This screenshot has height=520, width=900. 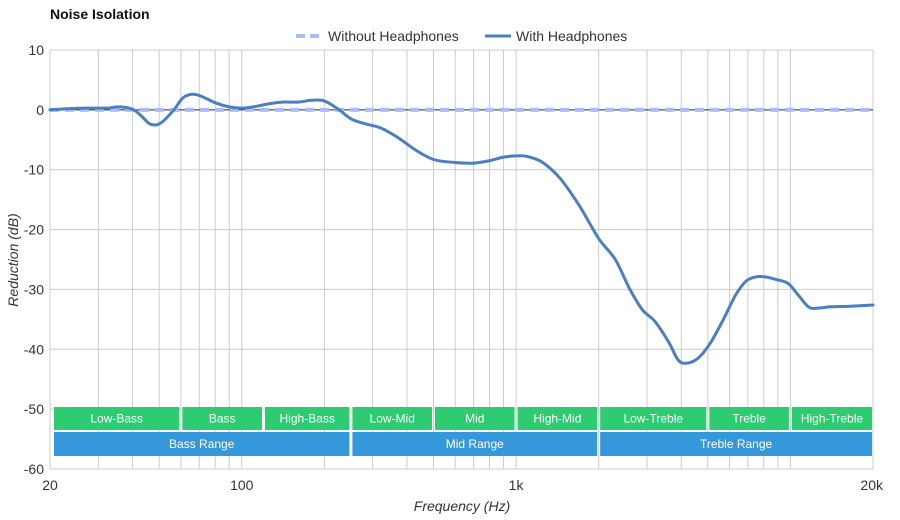 What do you see at coordinates (40, 110) in the screenshot?
I see `y-tick-label: 0` at bounding box center [40, 110].